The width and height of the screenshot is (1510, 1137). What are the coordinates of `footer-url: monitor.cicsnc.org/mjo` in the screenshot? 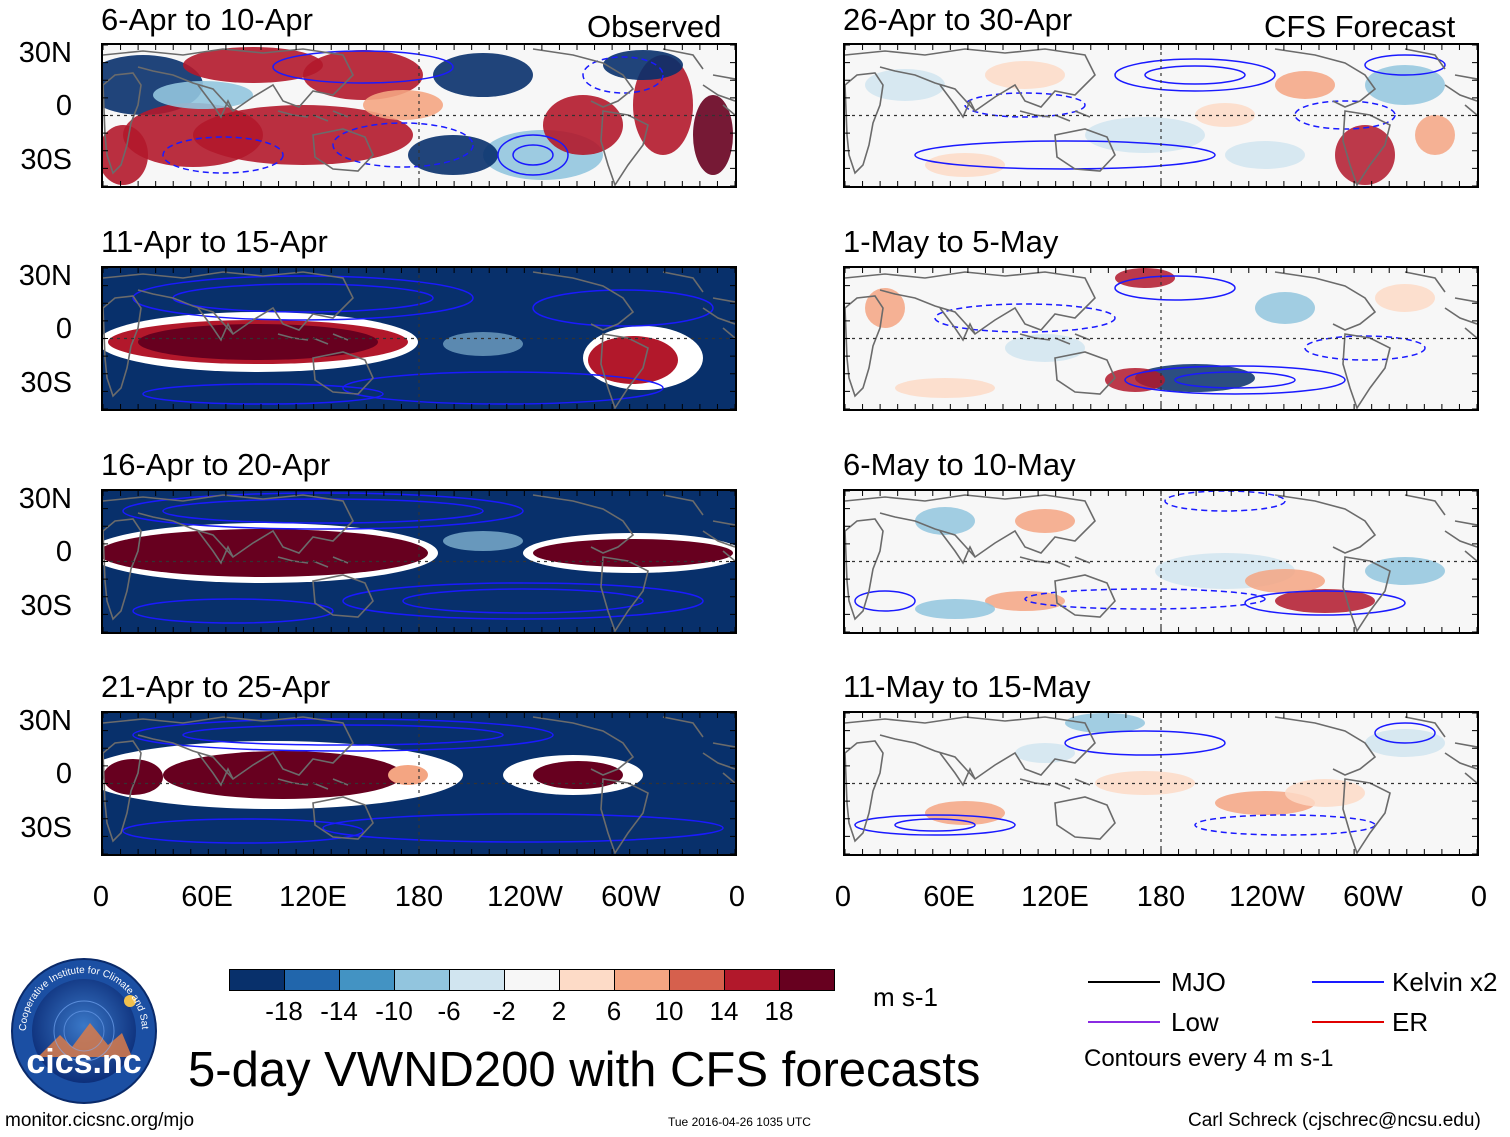 It's located at (100, 1120).